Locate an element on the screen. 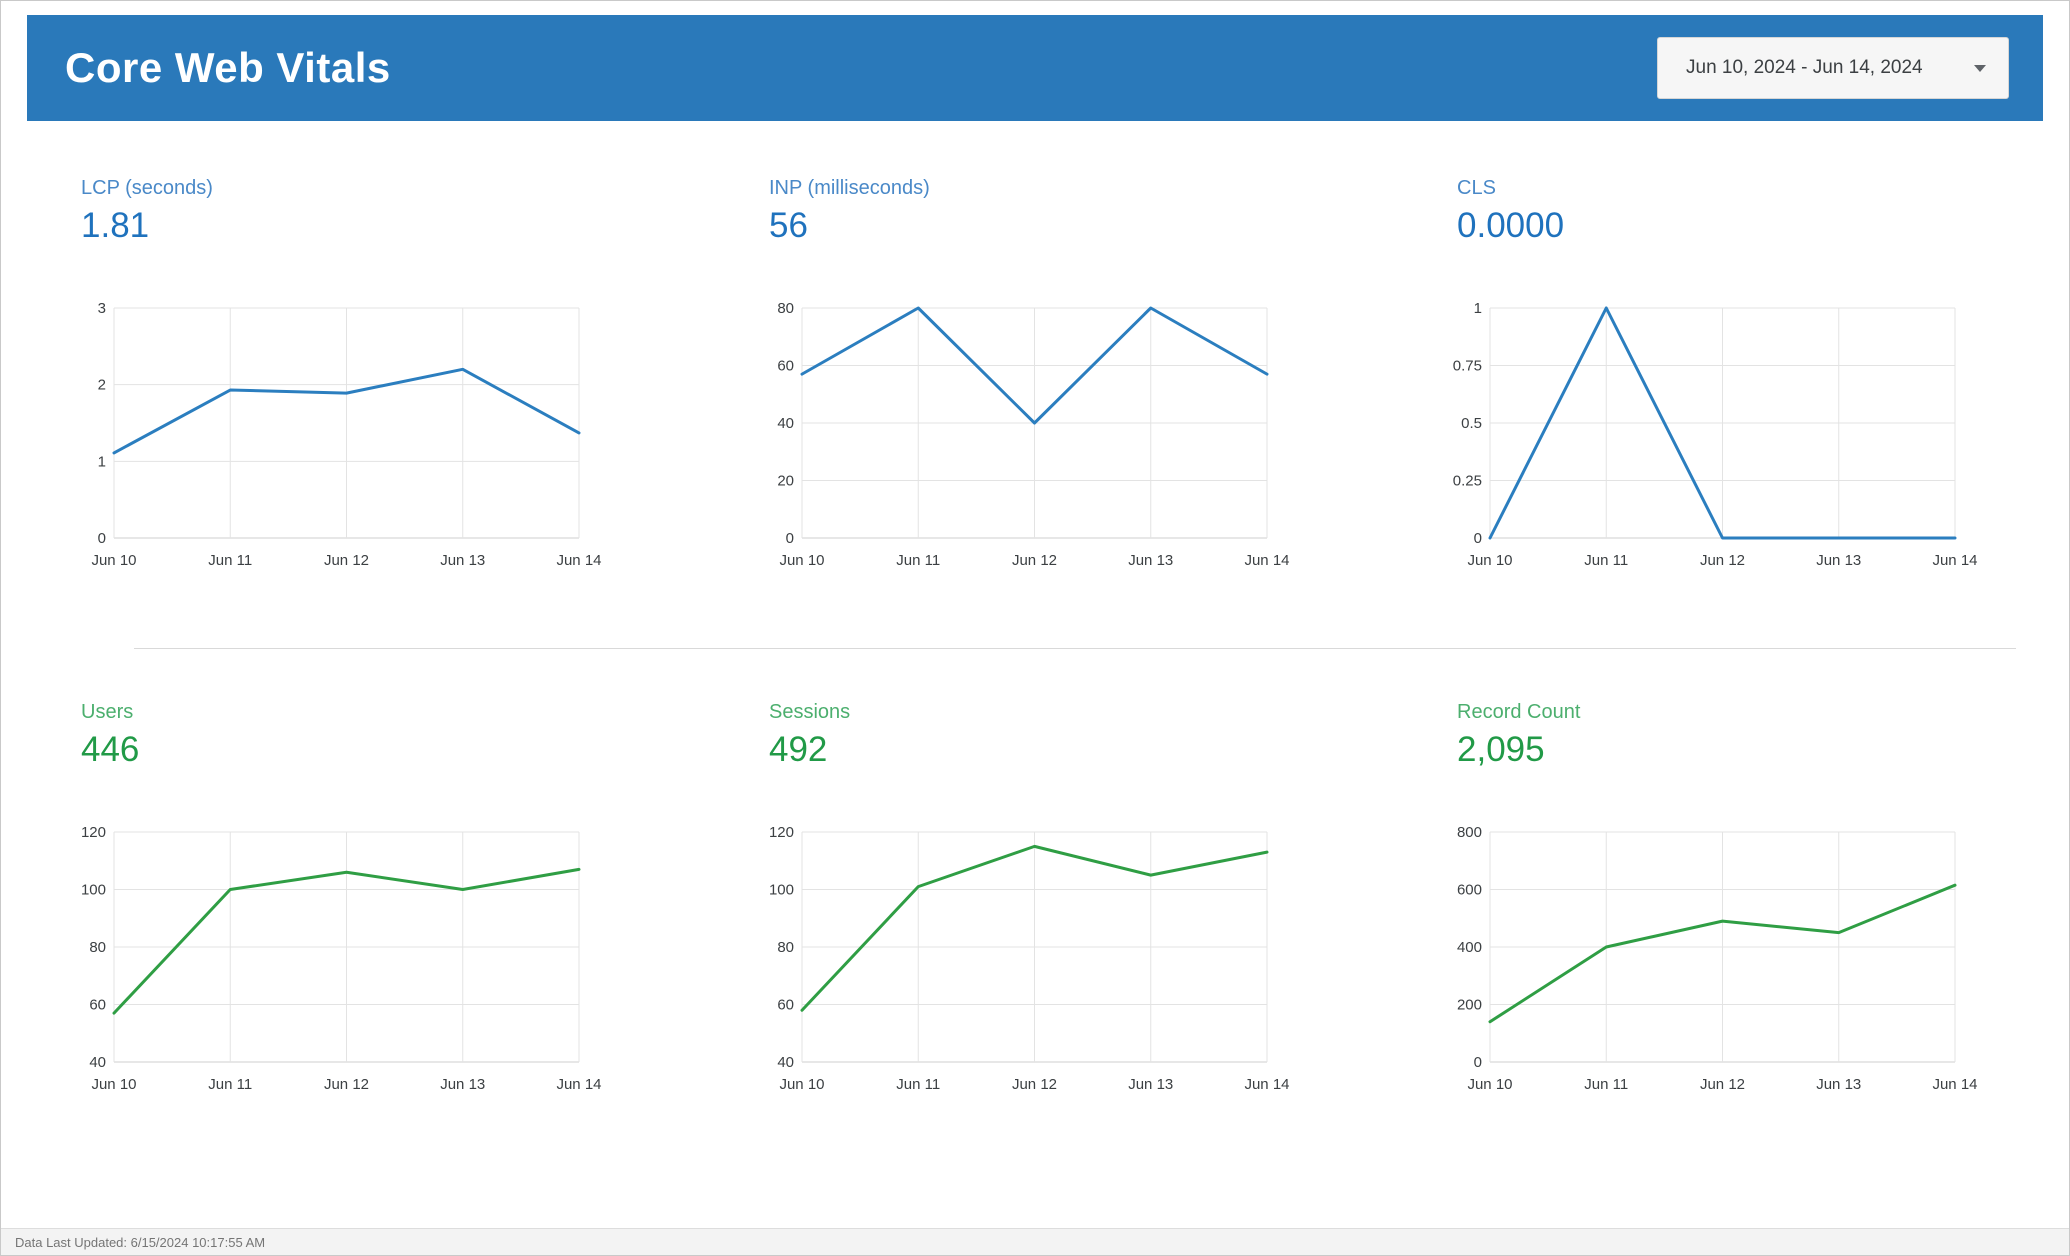 This screenshot has width=2070, height=1256. report-footer: Data Last Updated: 6/15/2024 10:17:55 AM is located at coordinates (1035, 1241).